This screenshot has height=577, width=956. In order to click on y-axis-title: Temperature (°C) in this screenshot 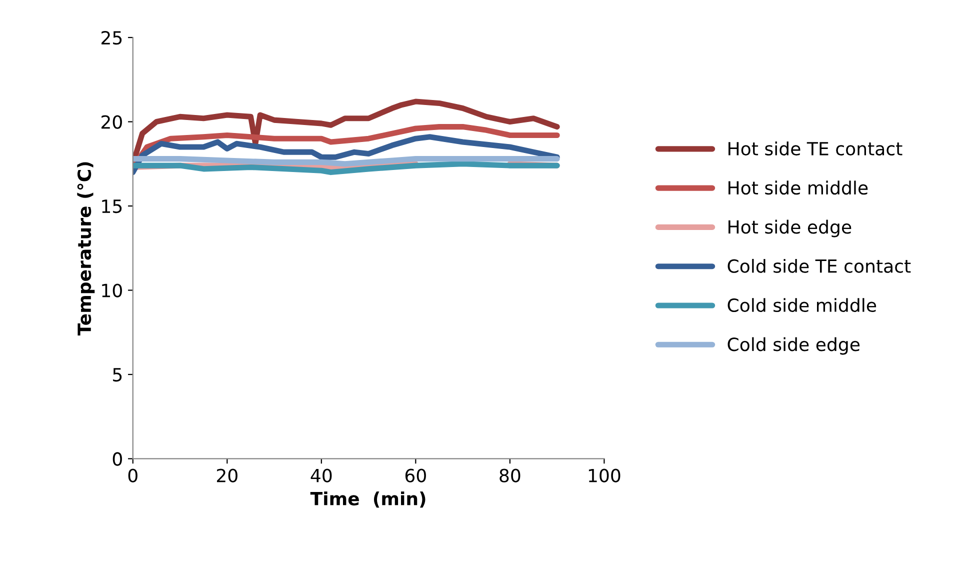, I will do `click(86, 249)`.